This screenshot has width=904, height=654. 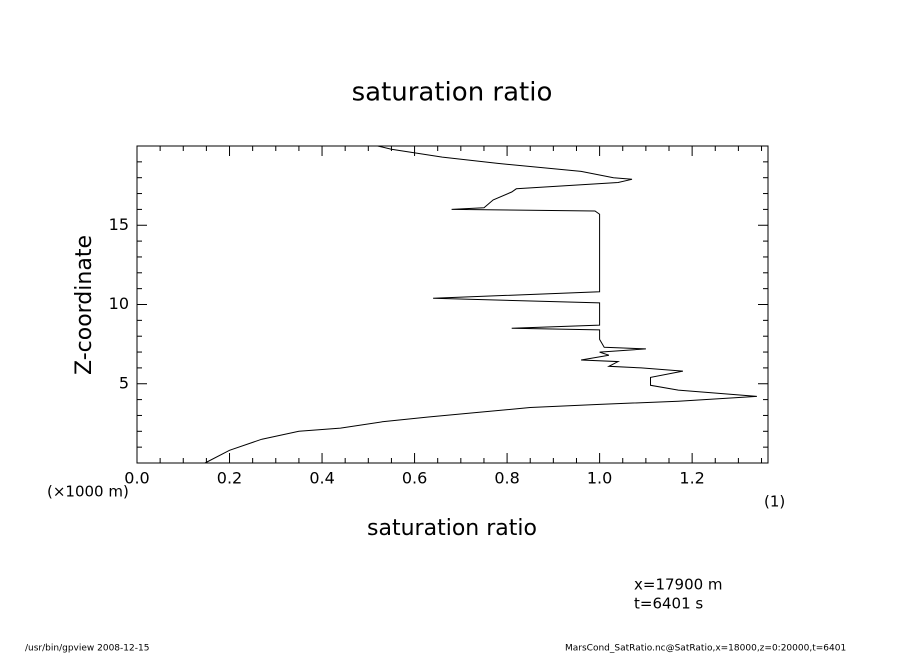 What do you see at coordinates (84, 305) in the screenshot?
I see `y-axis-label: Z-coordinate` at bounding box center [84, 305].